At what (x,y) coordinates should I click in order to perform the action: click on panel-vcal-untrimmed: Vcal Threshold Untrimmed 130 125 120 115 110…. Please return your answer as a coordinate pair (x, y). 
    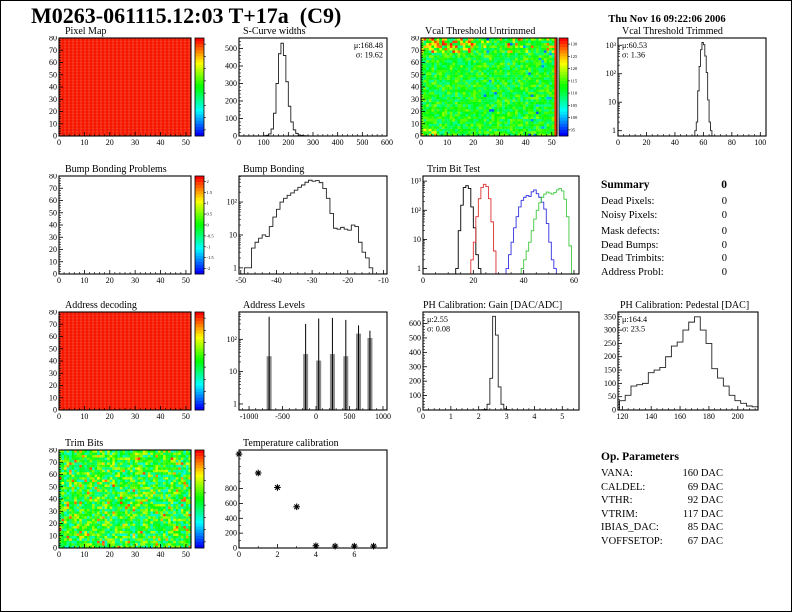
    Looking at the image, I should click on (492, 94).